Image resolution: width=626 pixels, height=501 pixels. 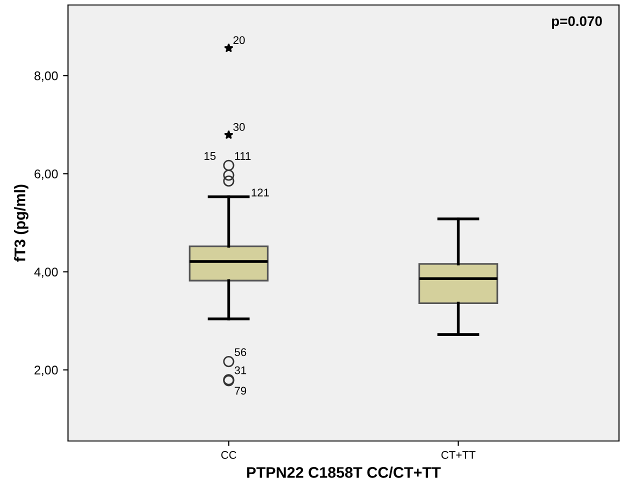 What do you see at coordinates (240, 370) in the screenshot?
I see `annotation: 31` at bounding box center [240, 370].